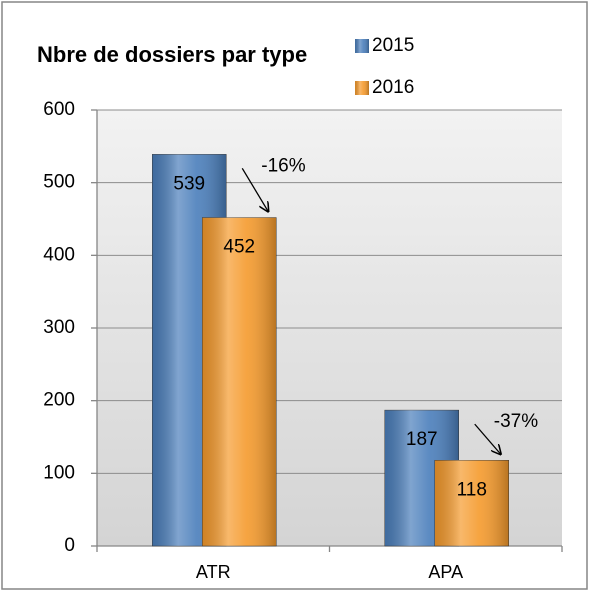 This screenshot has height=592, width=590. Describe the element at coordinates (445, 572) in the screenshot. I see `x-tick-label: APA` at that location.